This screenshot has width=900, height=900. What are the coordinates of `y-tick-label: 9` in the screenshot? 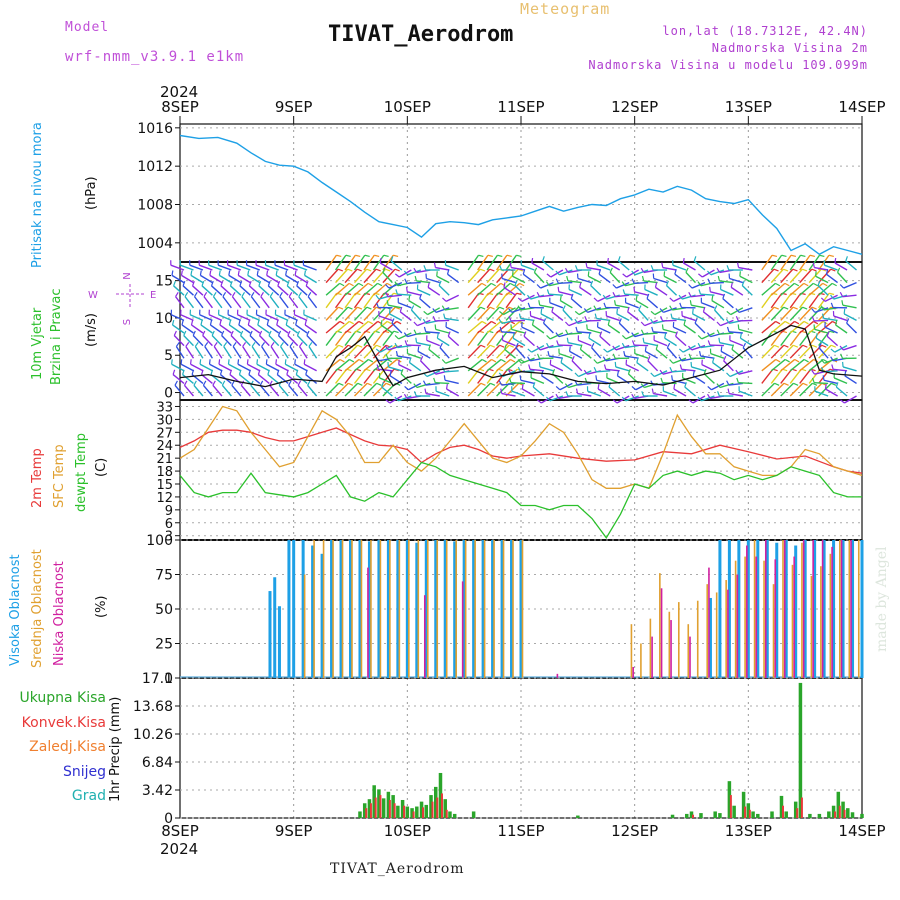 It's located at (169, 511).